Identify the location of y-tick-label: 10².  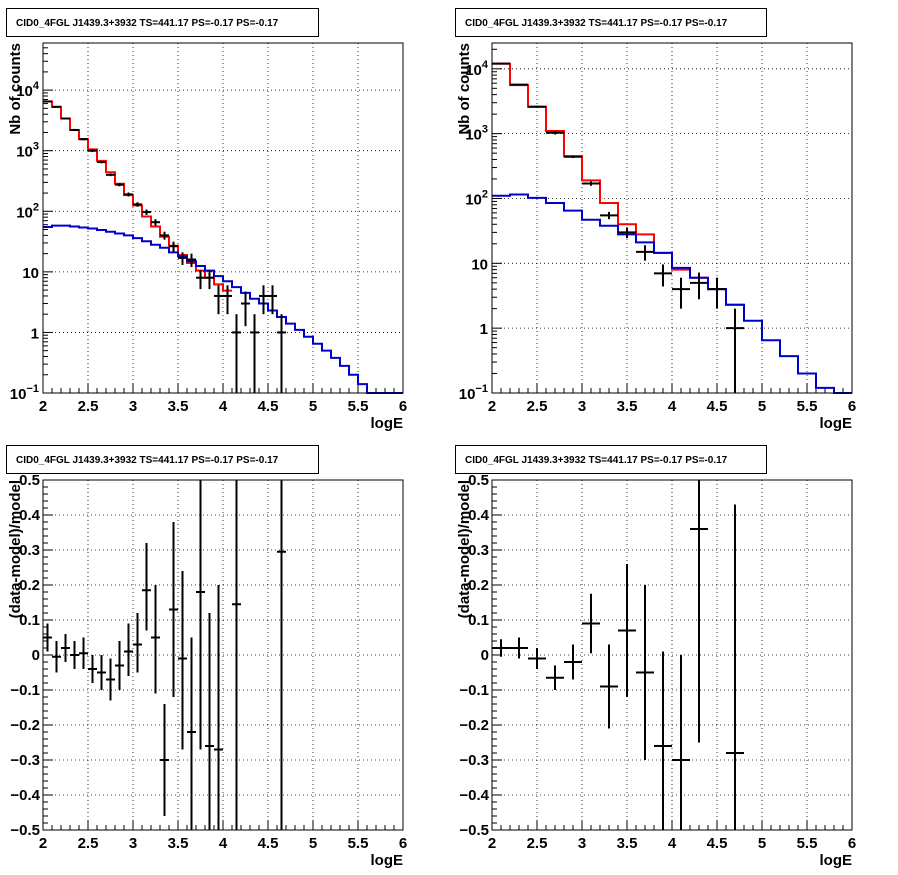
(27, 211).